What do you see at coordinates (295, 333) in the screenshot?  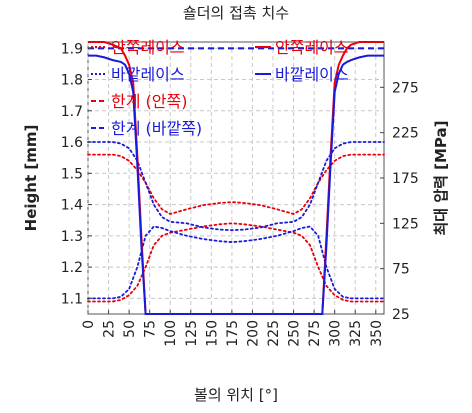 I see `x-tick-label: 250` at bounding box center [295, 333].